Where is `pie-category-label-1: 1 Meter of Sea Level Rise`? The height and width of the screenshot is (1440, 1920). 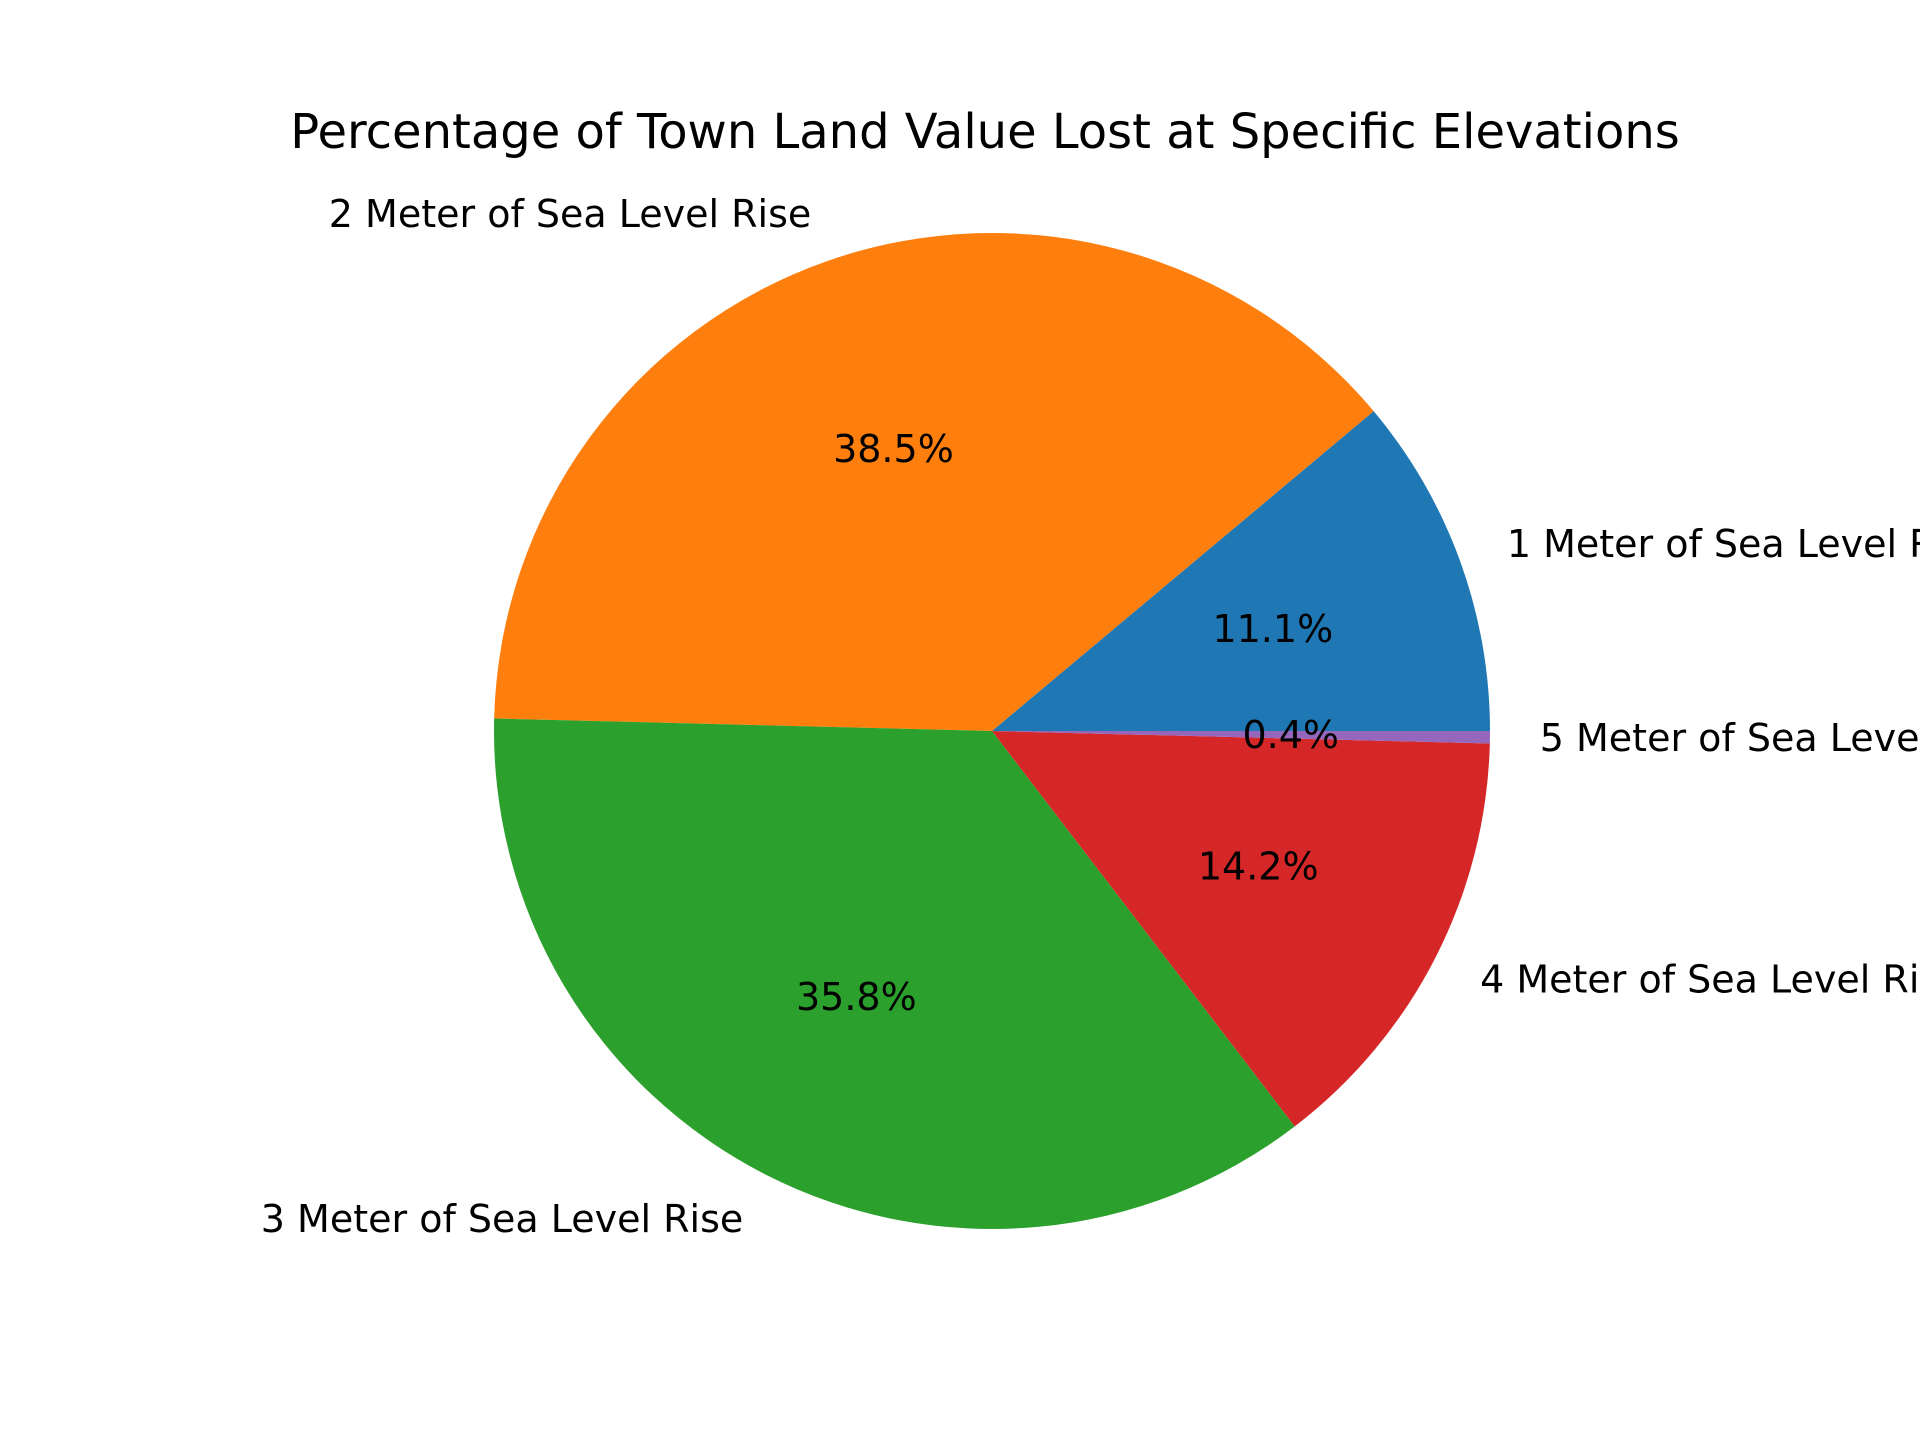
pie-category-label-1: 1 Meter of Sea Level Rise is located at coordinates (1713, 544).